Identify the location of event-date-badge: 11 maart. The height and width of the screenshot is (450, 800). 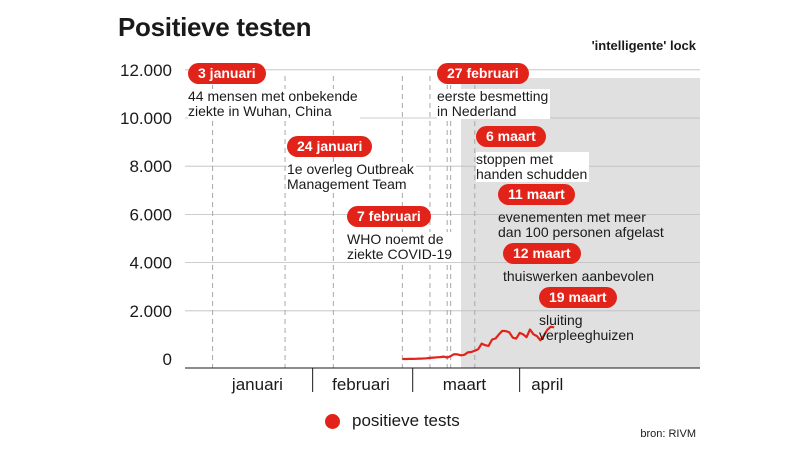
(536, 194).